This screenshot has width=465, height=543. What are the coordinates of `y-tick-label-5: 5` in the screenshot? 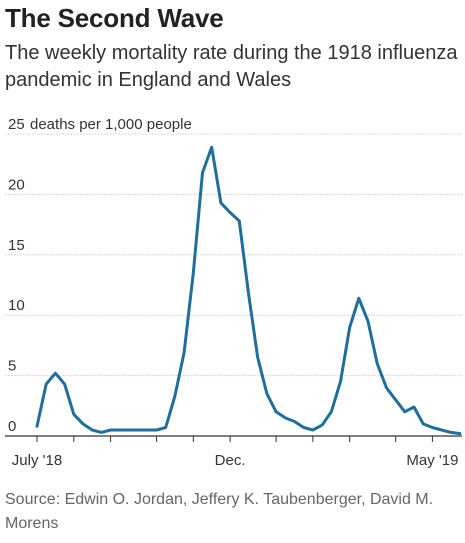 It's located at (12, 366).